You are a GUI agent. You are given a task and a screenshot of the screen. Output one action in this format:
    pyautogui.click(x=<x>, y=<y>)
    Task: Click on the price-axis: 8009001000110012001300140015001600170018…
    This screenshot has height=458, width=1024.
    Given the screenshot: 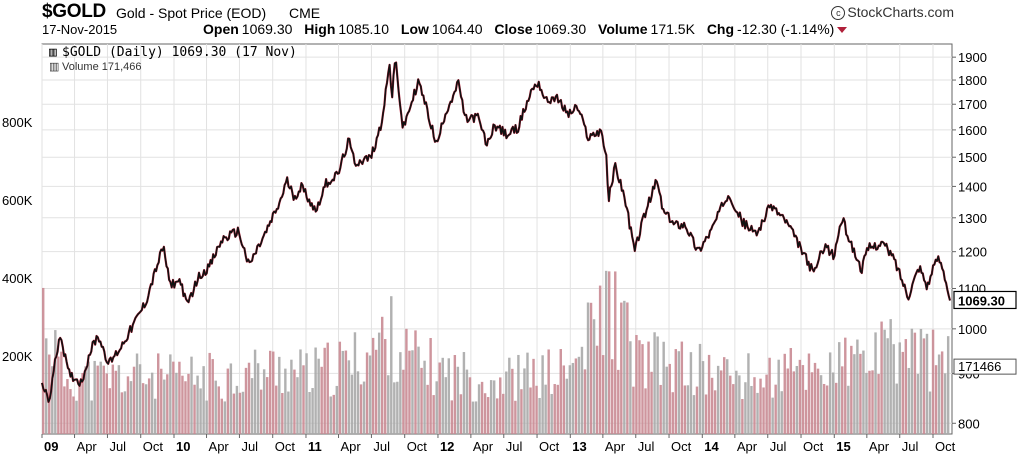 What is the action you would take?
    pyautogui.click(x=969, y=240)
    